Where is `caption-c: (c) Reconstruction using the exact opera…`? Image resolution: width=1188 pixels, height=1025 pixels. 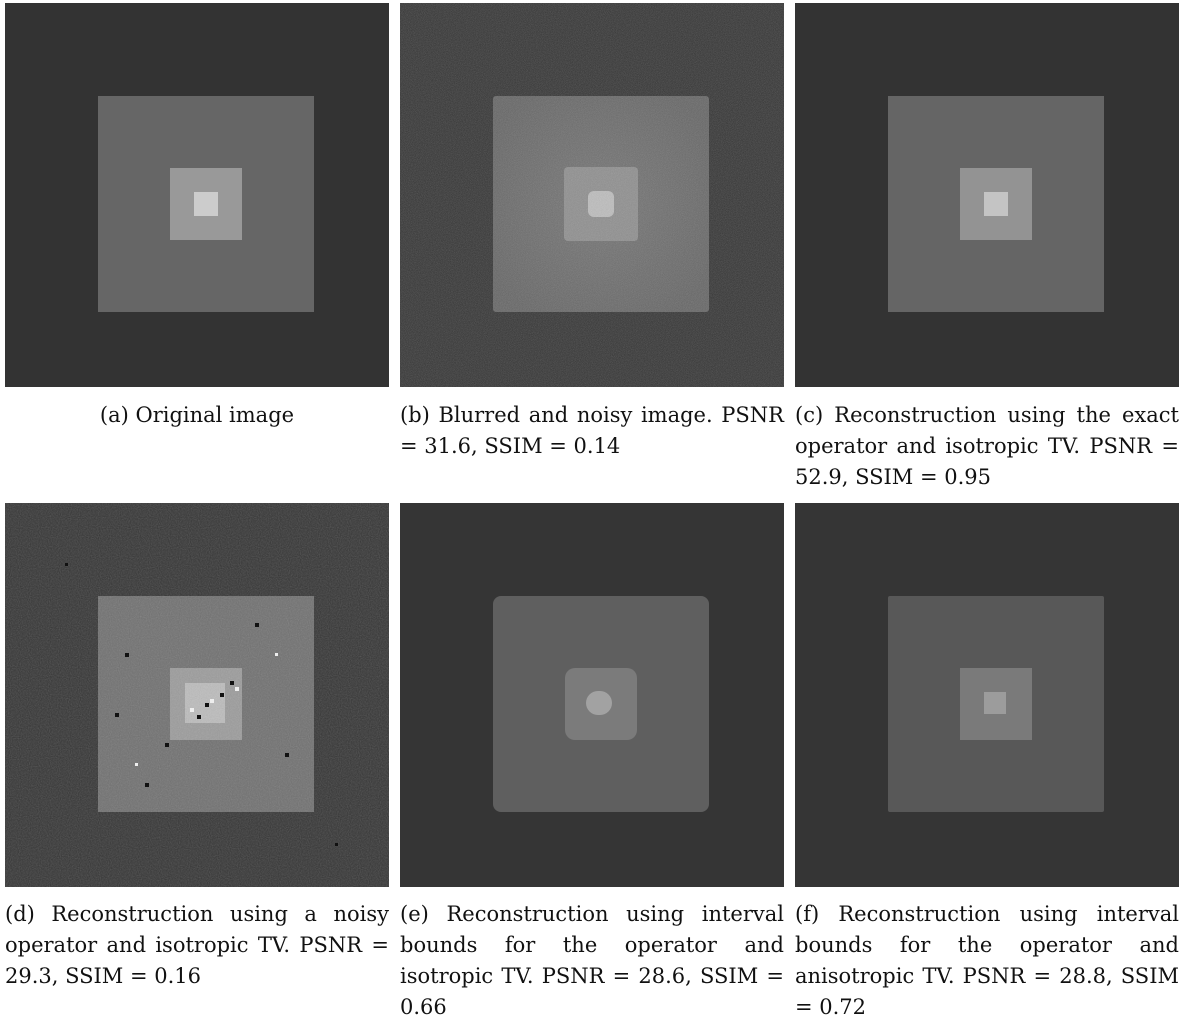
caption-c: (c) Reconstruction using the exact opera… is located at coordinates (987, 446).